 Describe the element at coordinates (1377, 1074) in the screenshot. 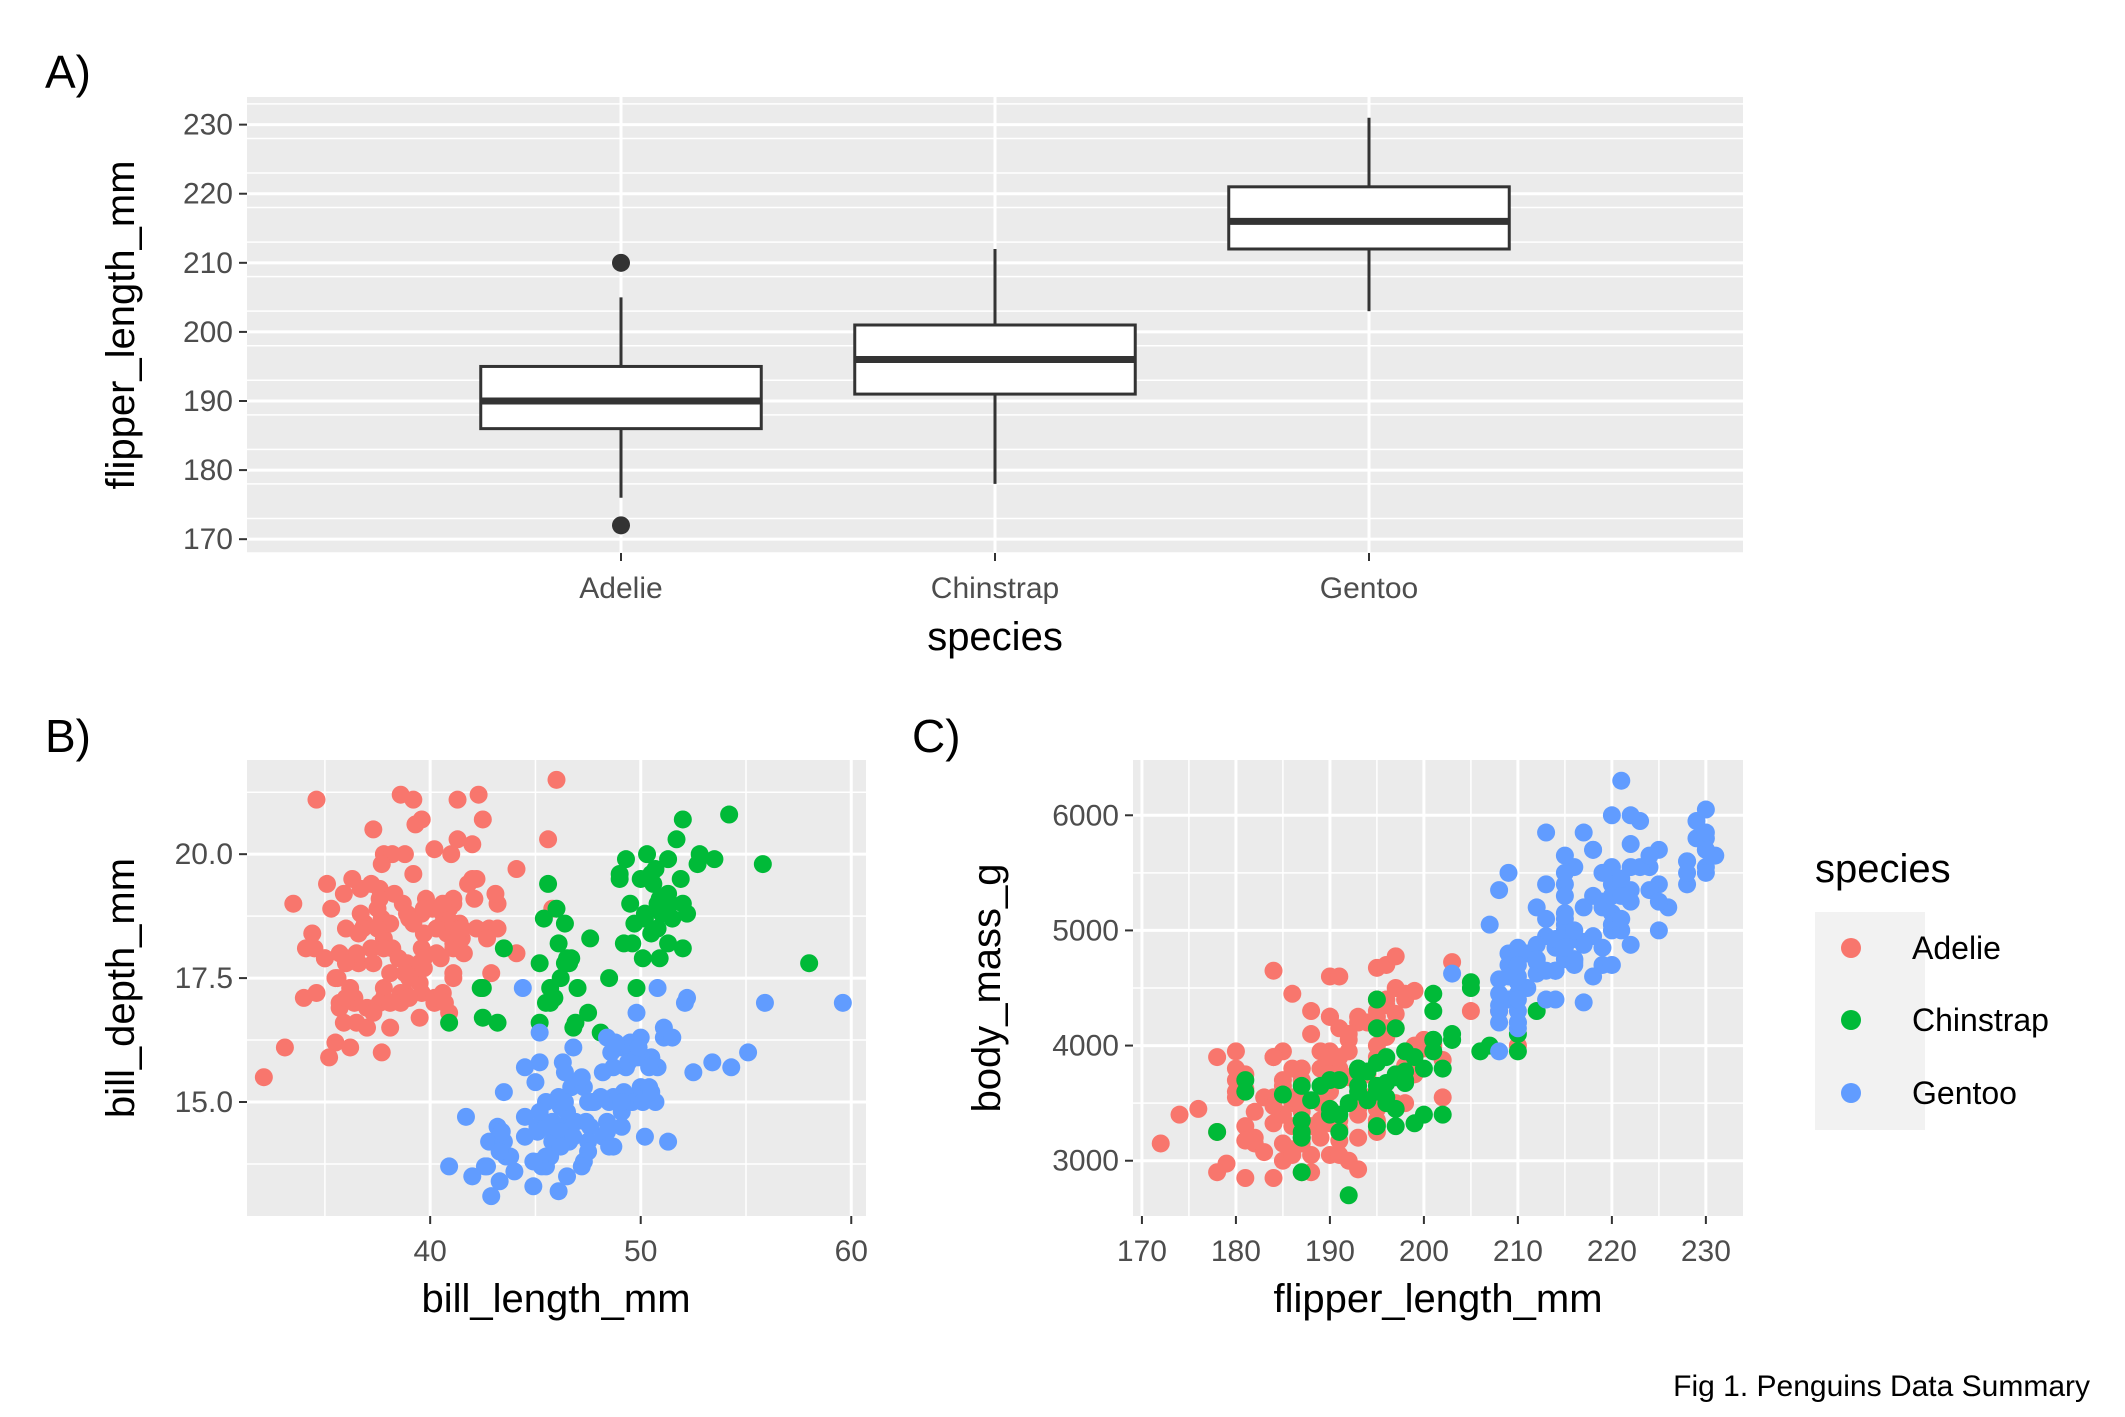

I see `series-chinstrap` at that location.